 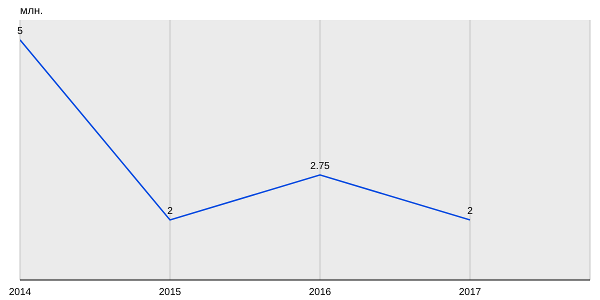 What do you see at coordinates (20, 31) in the screenshot?
I see `data-label: 5` at bounding box center [20, 31].